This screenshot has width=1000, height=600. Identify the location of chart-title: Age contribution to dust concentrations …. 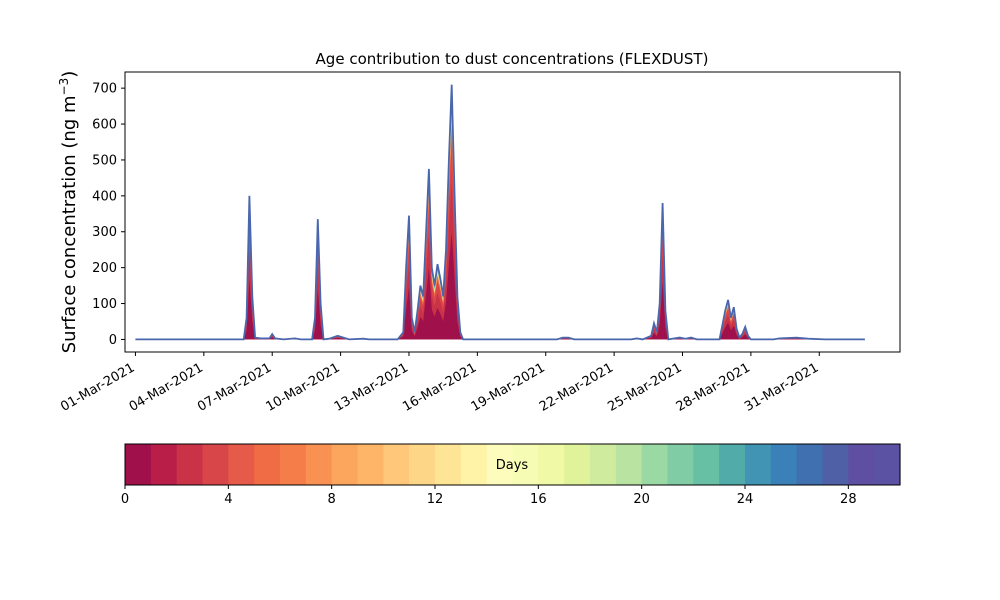
(512, 59).